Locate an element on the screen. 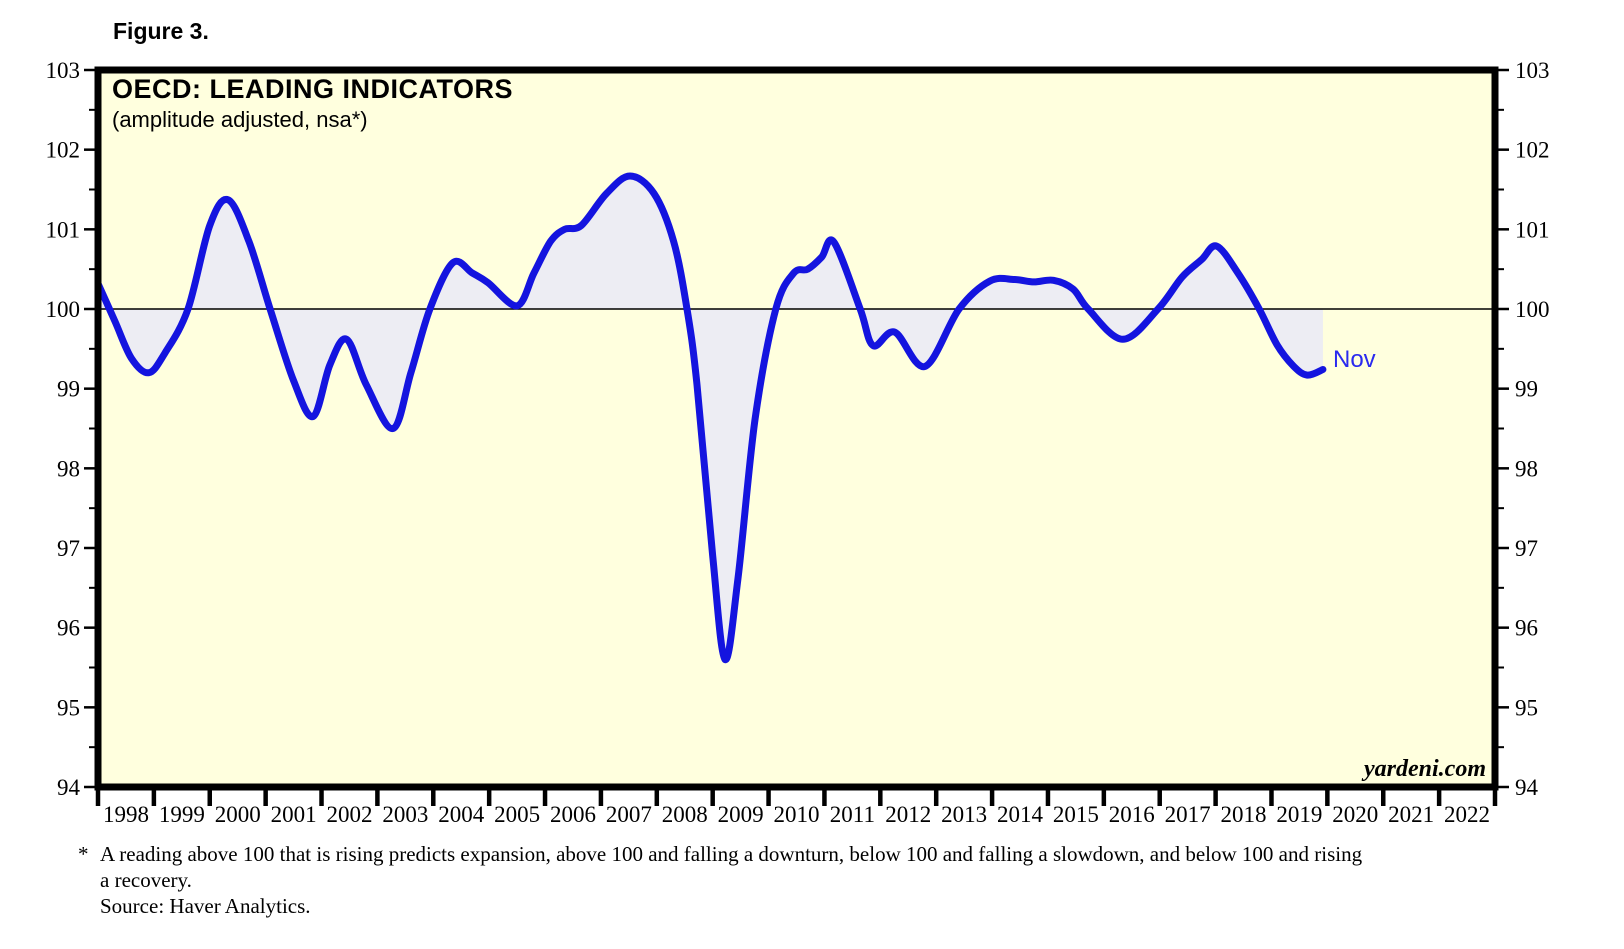  x-axis-year-label: 2008 is located at coordinates (685, 814).